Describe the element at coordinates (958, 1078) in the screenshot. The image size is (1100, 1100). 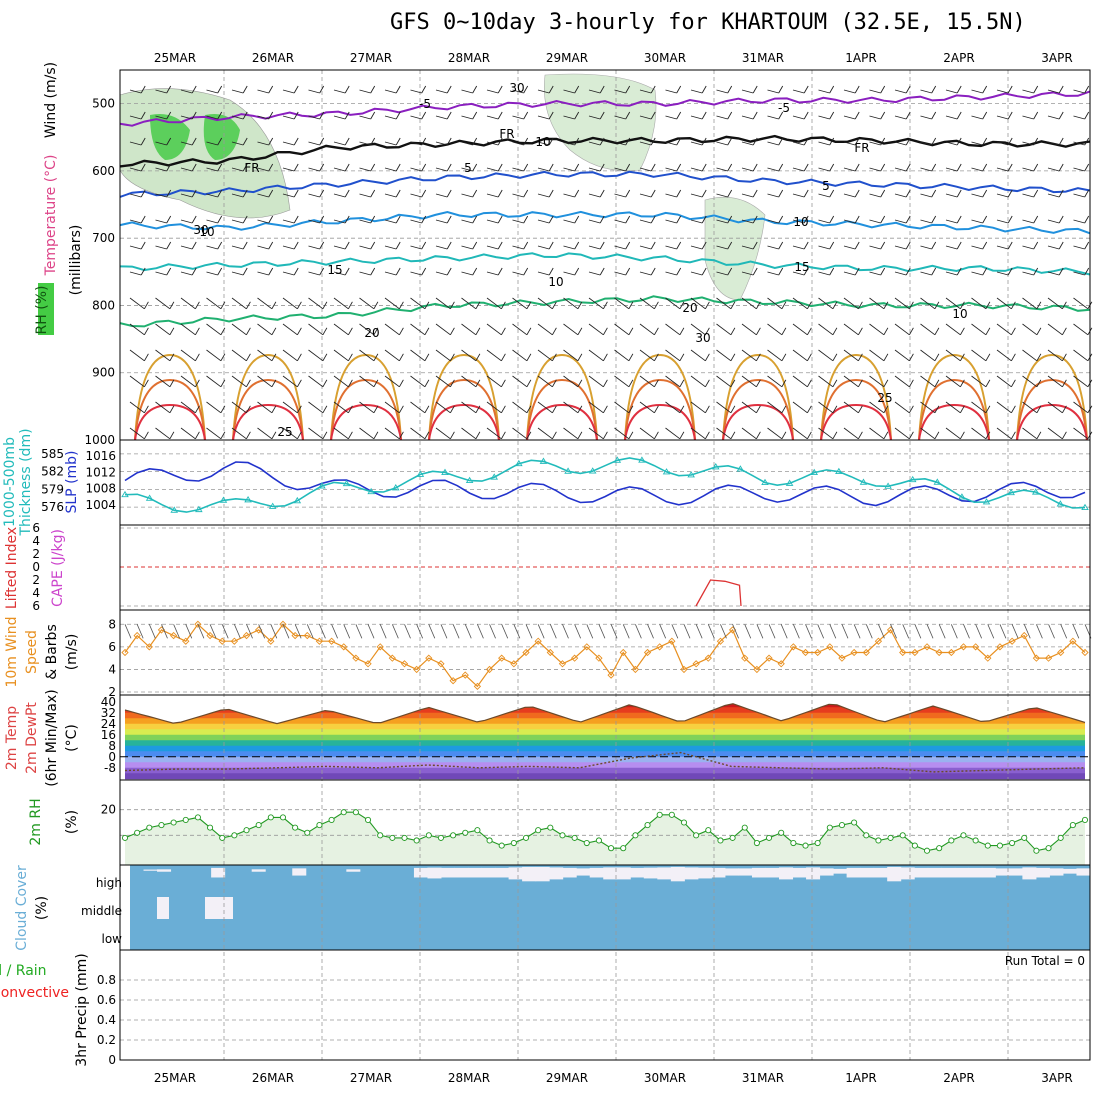
I see `date-label-bottom: 2APR` at that location.